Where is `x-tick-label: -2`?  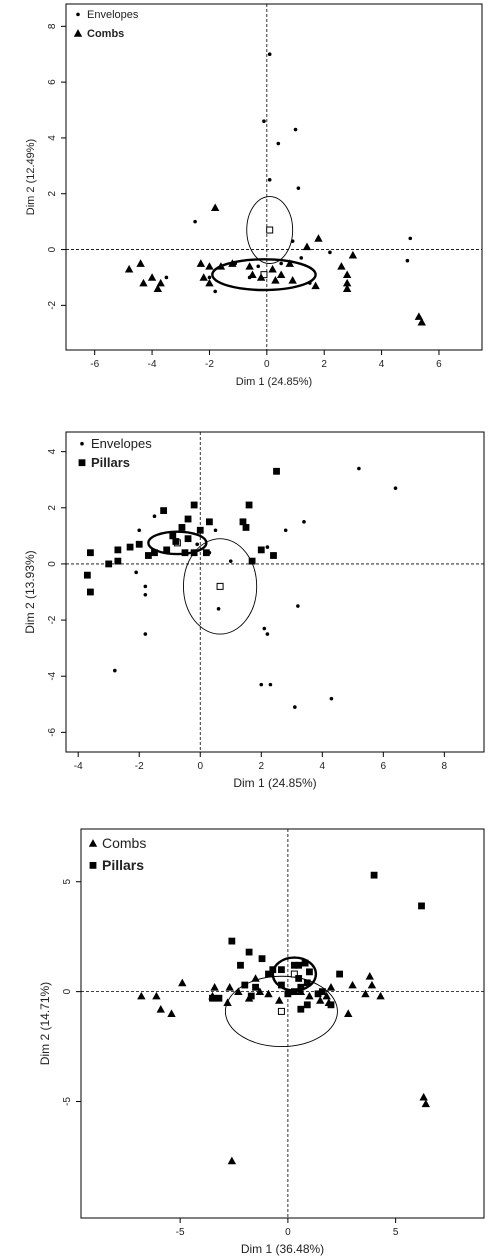 x-tick-label: -2 is located at coordinates (139, 766).